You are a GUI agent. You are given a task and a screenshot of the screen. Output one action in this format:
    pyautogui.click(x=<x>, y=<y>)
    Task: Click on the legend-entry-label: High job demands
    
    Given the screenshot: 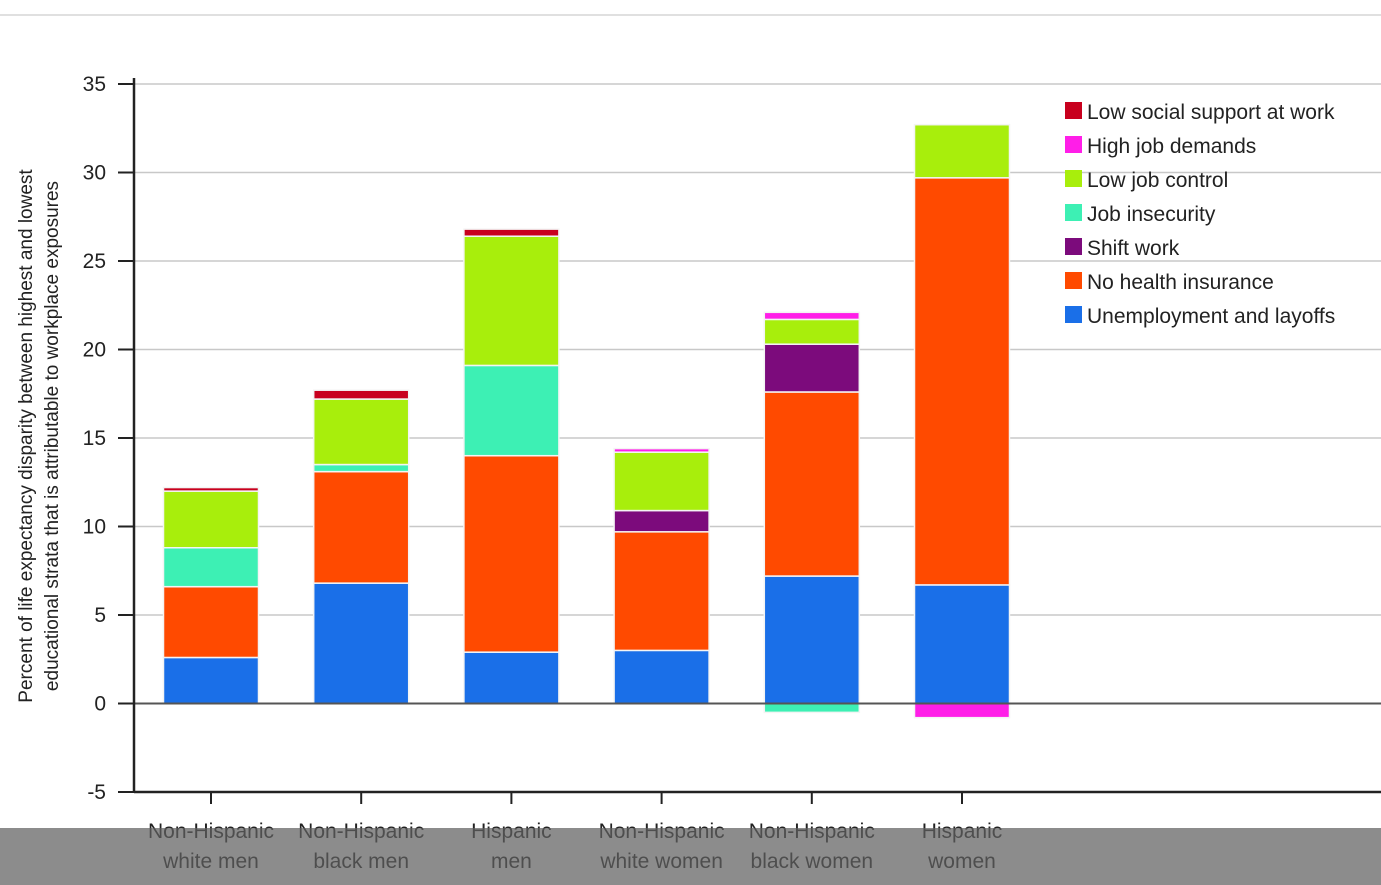 What is the action you would take?
    pyautogui.click(x=1171, y=146)
    